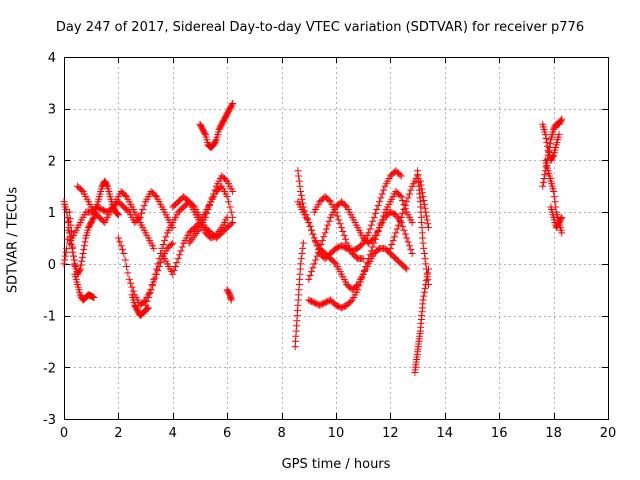 This screenshot has height=480, width=640. What do you see at coordinates (52, 161) in the screenshot?
I see `y-tick-label: 2` at bounding box center [52, 161].